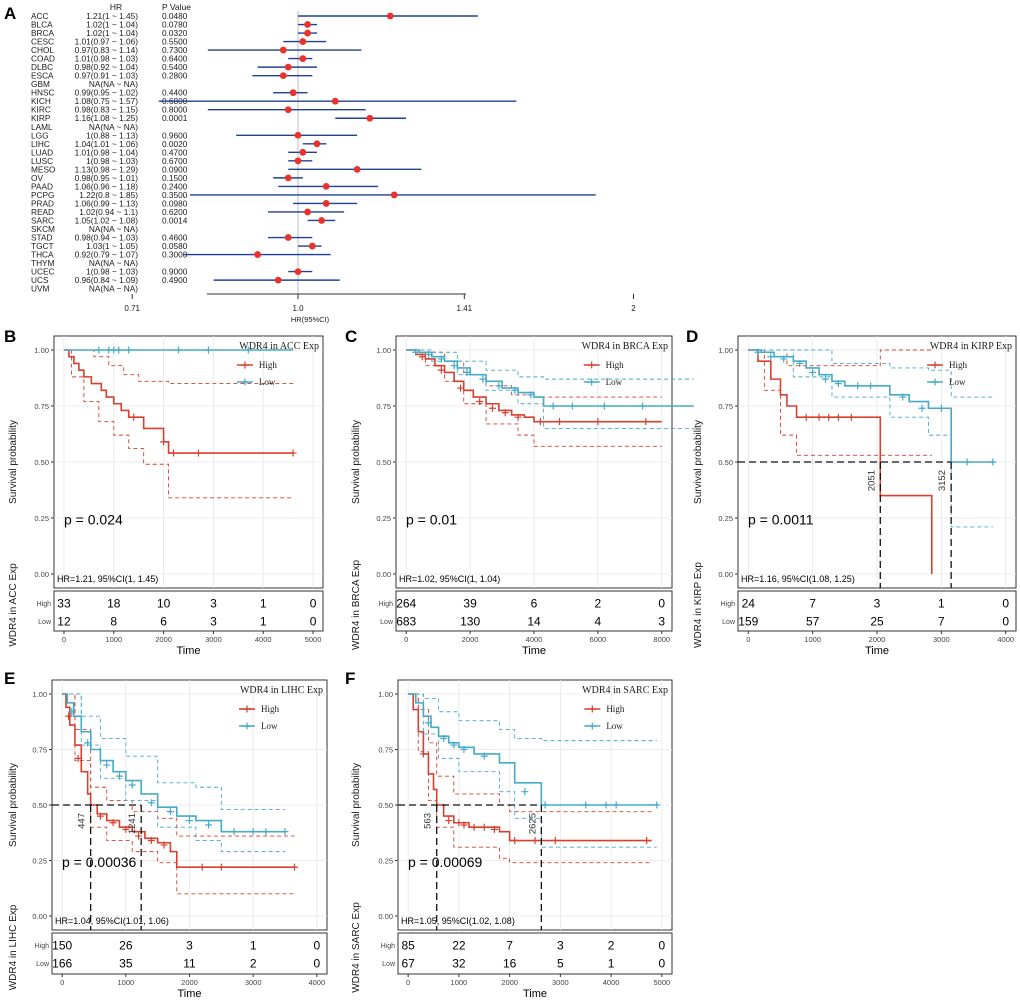  Describe the element at coordinates (108, 212) in the screenshot. I see `forest-hr-label: 1.02(0.94 ~ 1.1)` at that location.